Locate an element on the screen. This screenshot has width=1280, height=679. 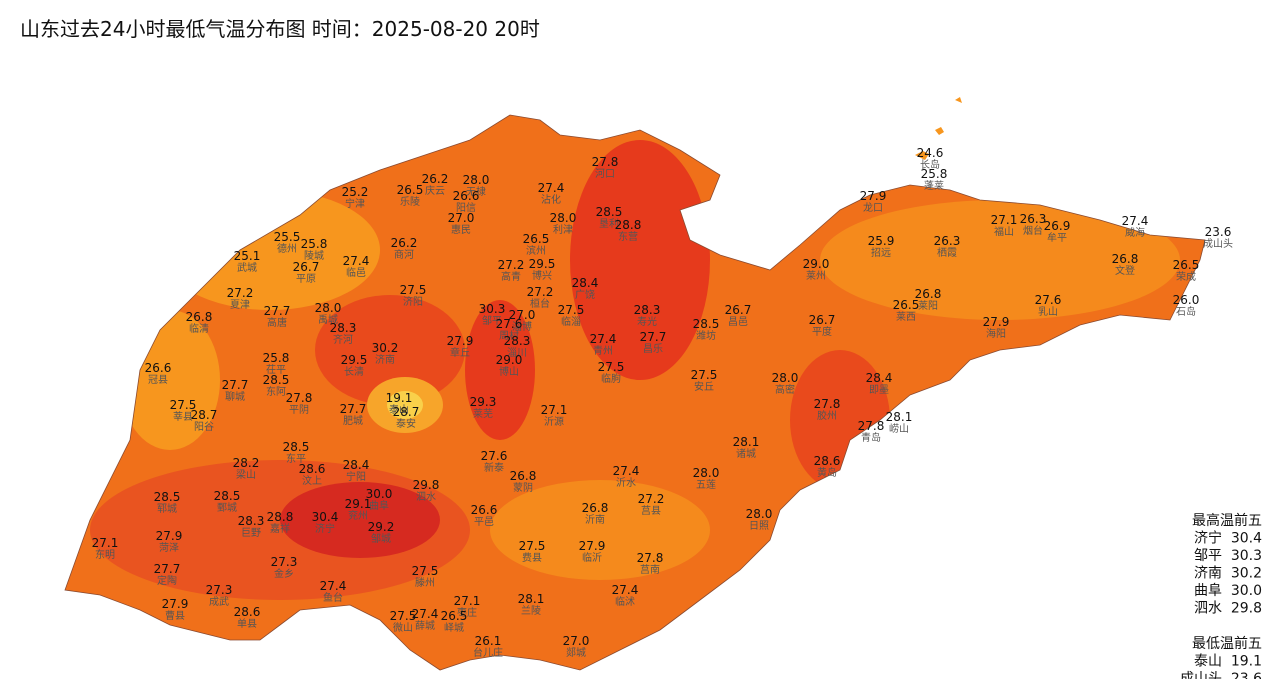
station-value: 30.4 is located at coordinates (325, 517).